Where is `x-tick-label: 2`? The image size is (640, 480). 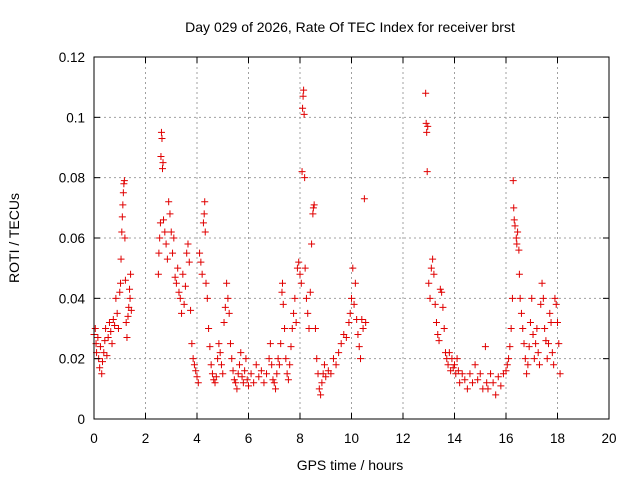
x-tick-label: 2 is located at coordinates (146, 438).